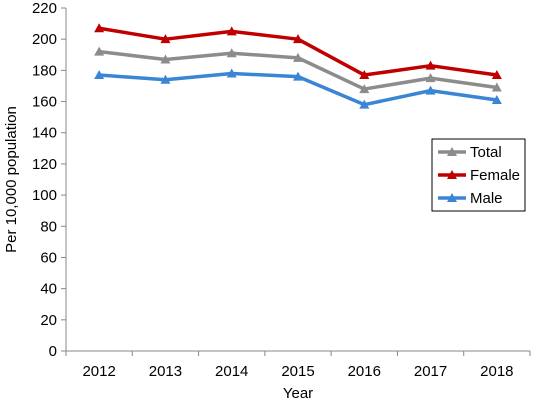 This screenshot has width=533, height=402. I want to click on legend-label: Total, so click(486, 152).